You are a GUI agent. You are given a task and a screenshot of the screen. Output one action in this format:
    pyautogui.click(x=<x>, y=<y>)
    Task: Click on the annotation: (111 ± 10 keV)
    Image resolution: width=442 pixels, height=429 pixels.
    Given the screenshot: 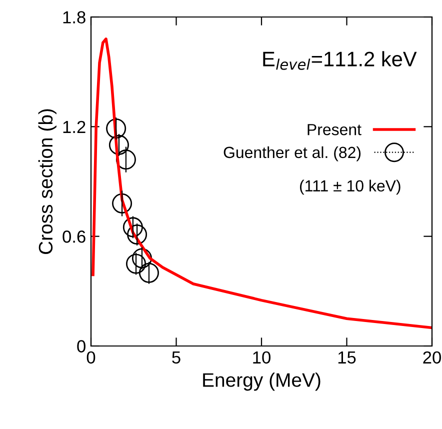 What is the action you would take?
    pyautogui.click(x=350, y=187)
    